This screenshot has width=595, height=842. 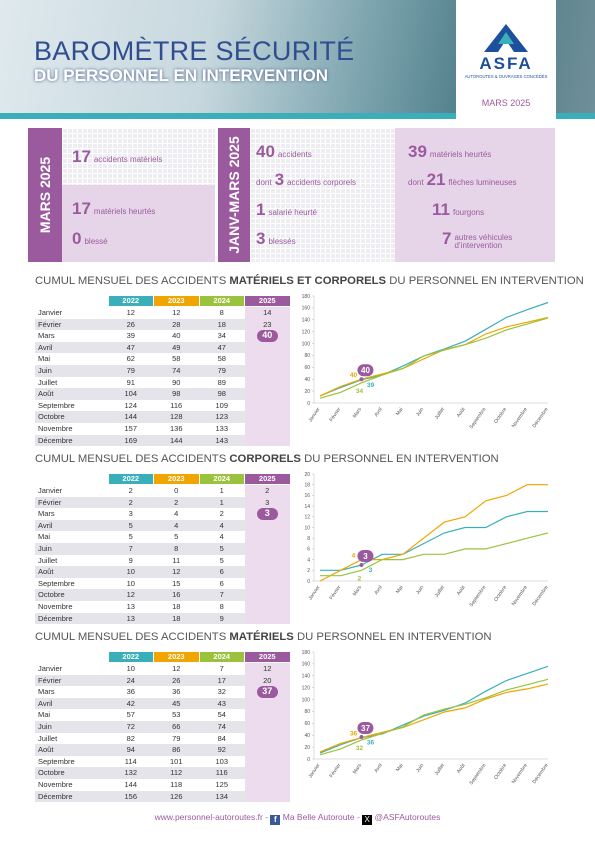 What do you see at coordinates (221, 502) in the screenshot?
I see `cell: 1` at bounding box center [221, 502].